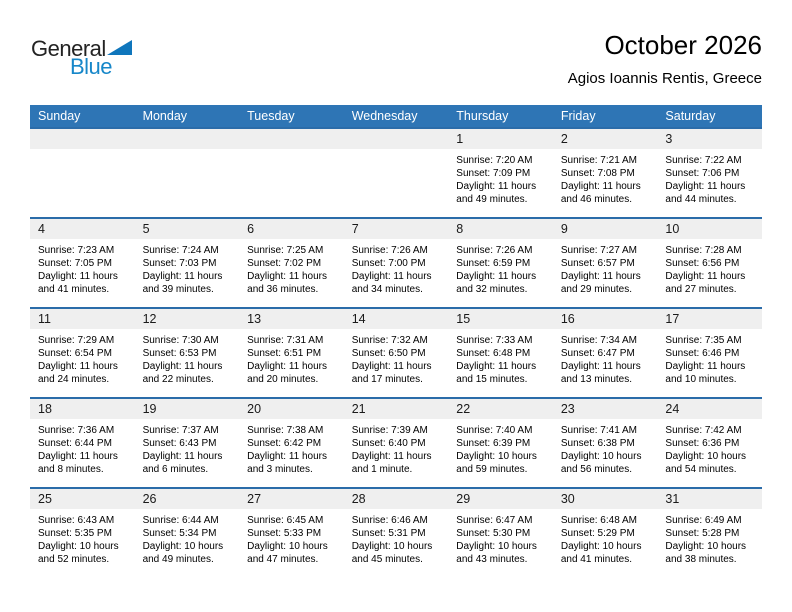 The width and height of the screenshot is (792, 612). What do you see at coordinates (75, 443) in the screenshot?
I see `sunset-text: Sunset: 6:44 PM` at bounding box center [75, 443].